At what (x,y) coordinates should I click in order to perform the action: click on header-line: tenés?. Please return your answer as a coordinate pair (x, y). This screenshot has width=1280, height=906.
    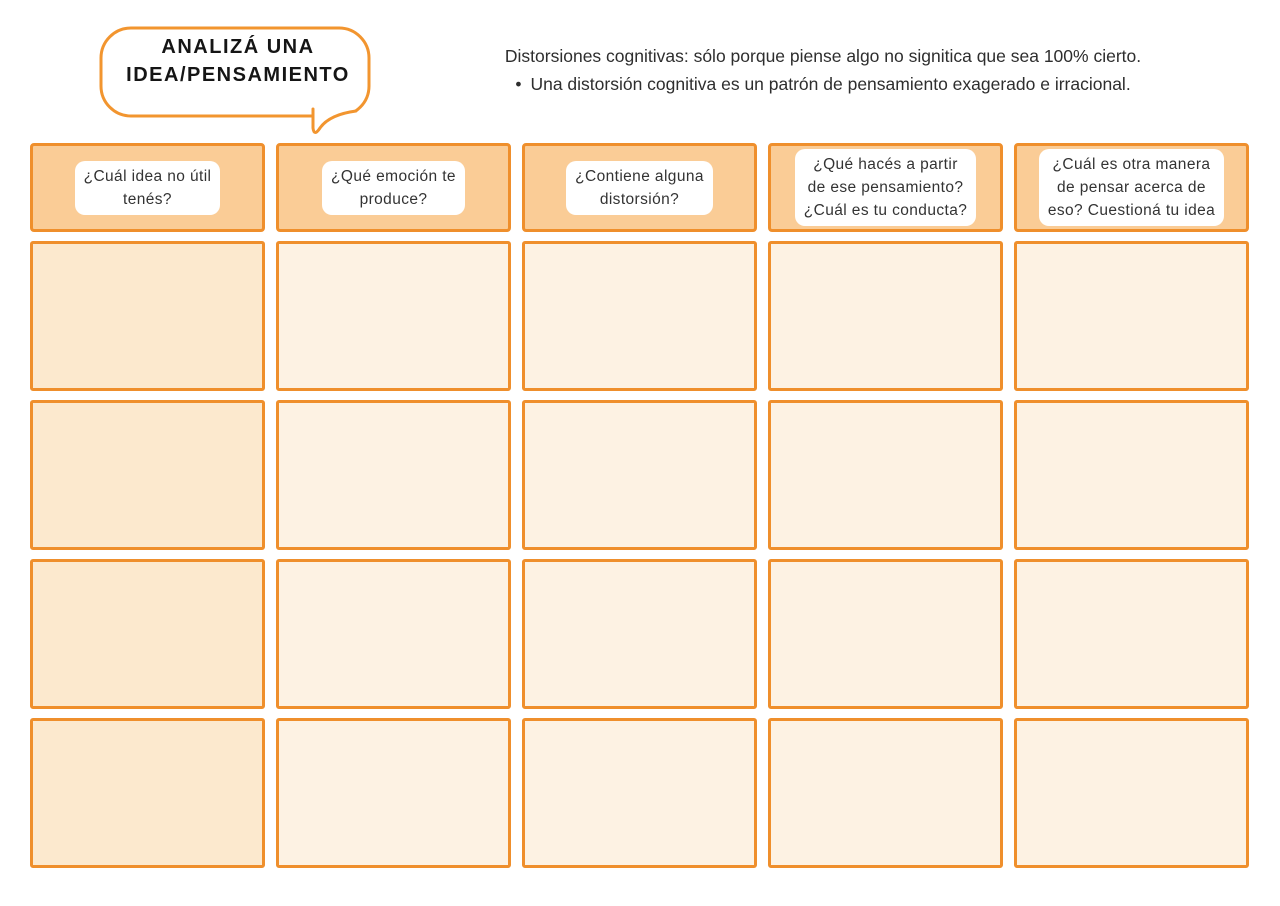
    Looking at the image, I should click on (147, 199).